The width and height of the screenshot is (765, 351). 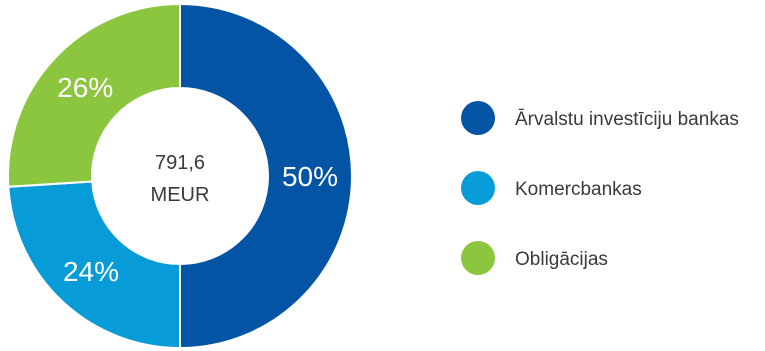 I want to click on legend-label-2: Komercbankas, so click(x=578, y=189).